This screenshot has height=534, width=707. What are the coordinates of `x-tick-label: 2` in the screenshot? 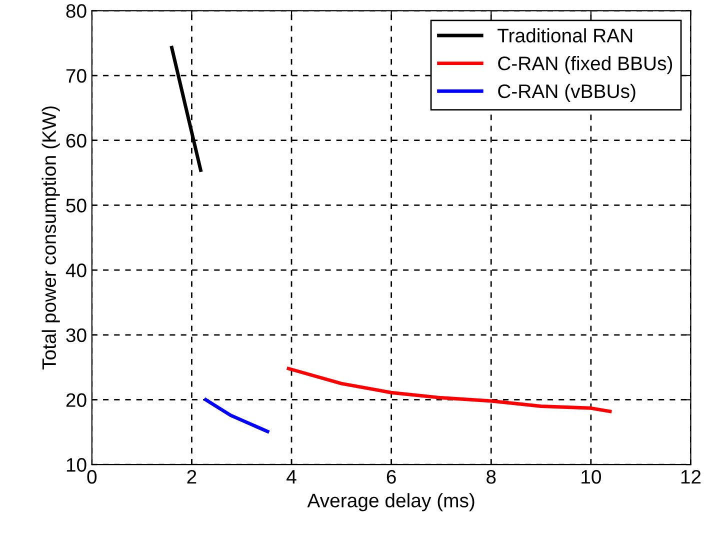 It's located at (191, 477).